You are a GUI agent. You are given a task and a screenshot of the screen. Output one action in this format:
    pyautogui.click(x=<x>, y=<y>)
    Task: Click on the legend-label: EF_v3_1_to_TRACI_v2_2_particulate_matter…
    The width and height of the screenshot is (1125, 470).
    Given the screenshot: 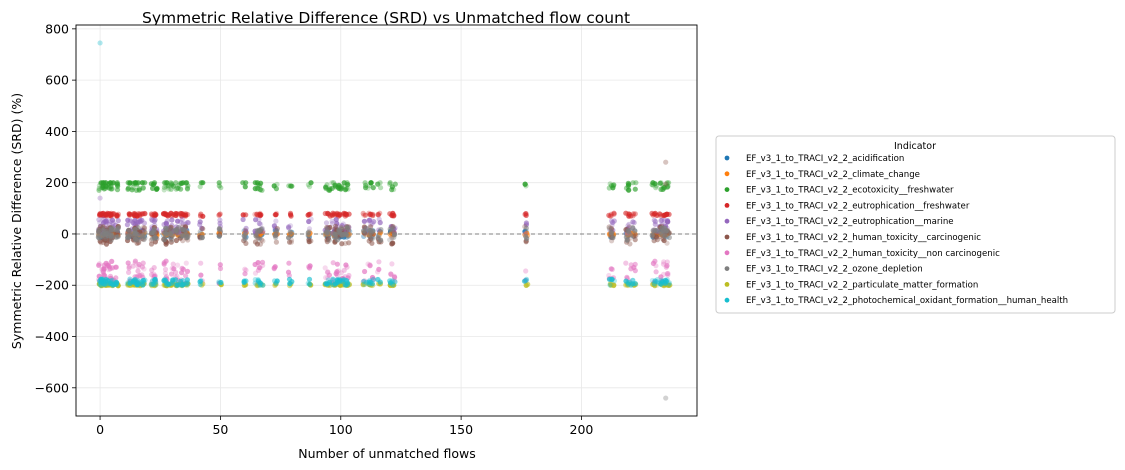 What is the action you would take?
    pyautogui.click(x=862, y=285)
    